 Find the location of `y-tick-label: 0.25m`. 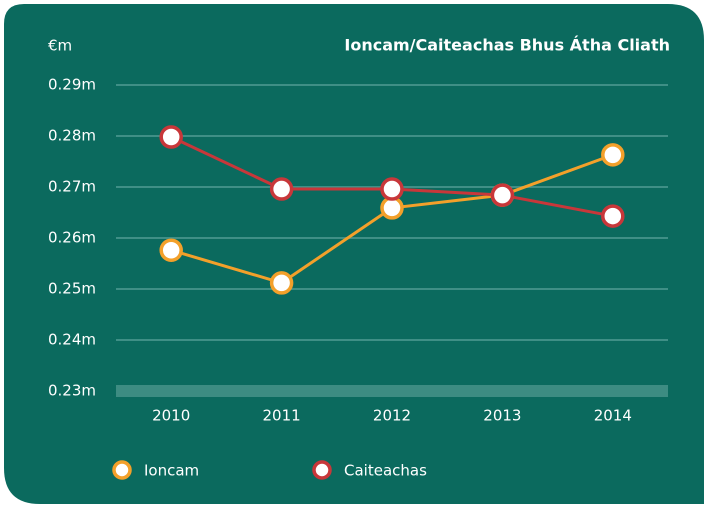

y-tick-label: 0.25m is located at coordinates (72, 289).